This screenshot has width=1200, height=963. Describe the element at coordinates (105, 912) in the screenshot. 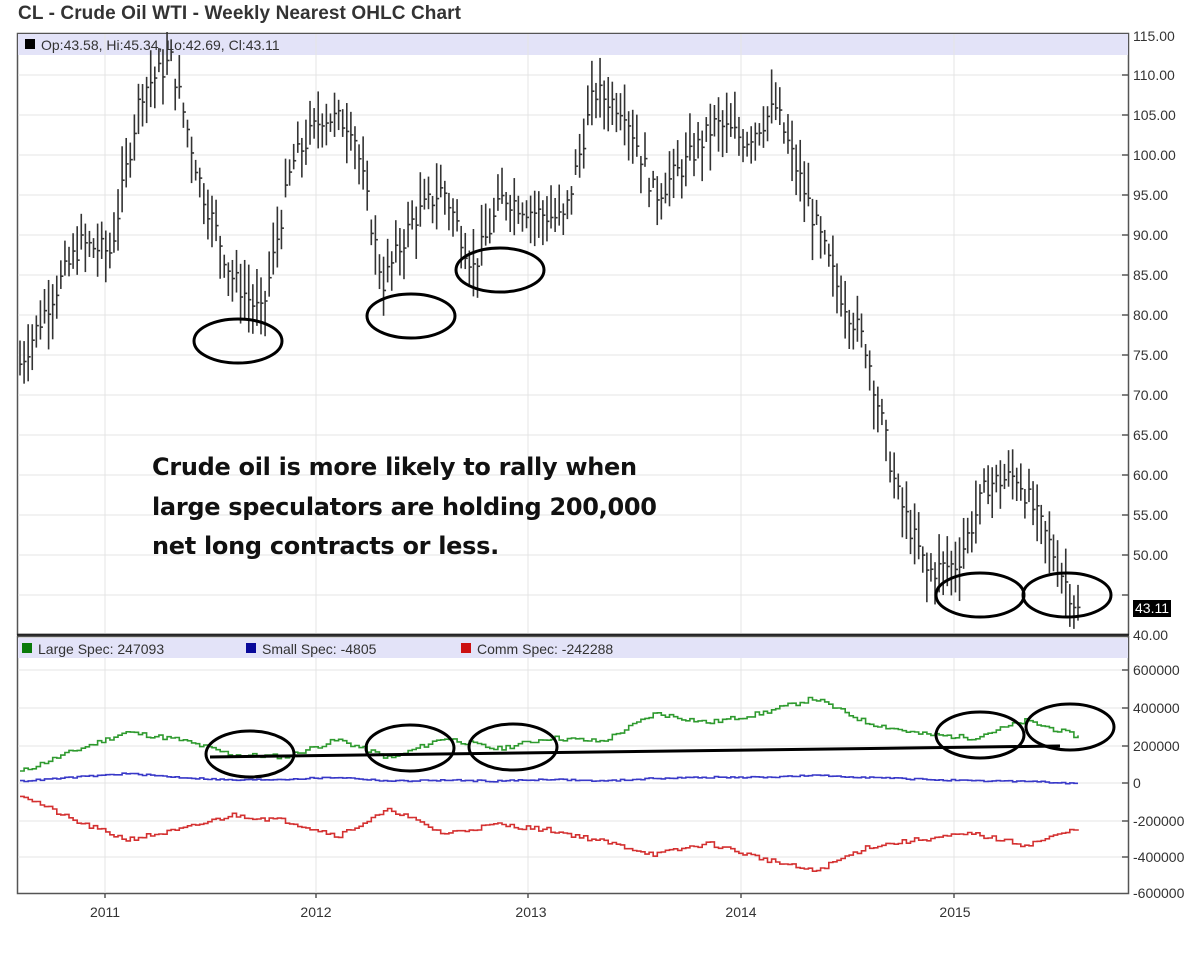

I see `svg-text: 2011` at that location.